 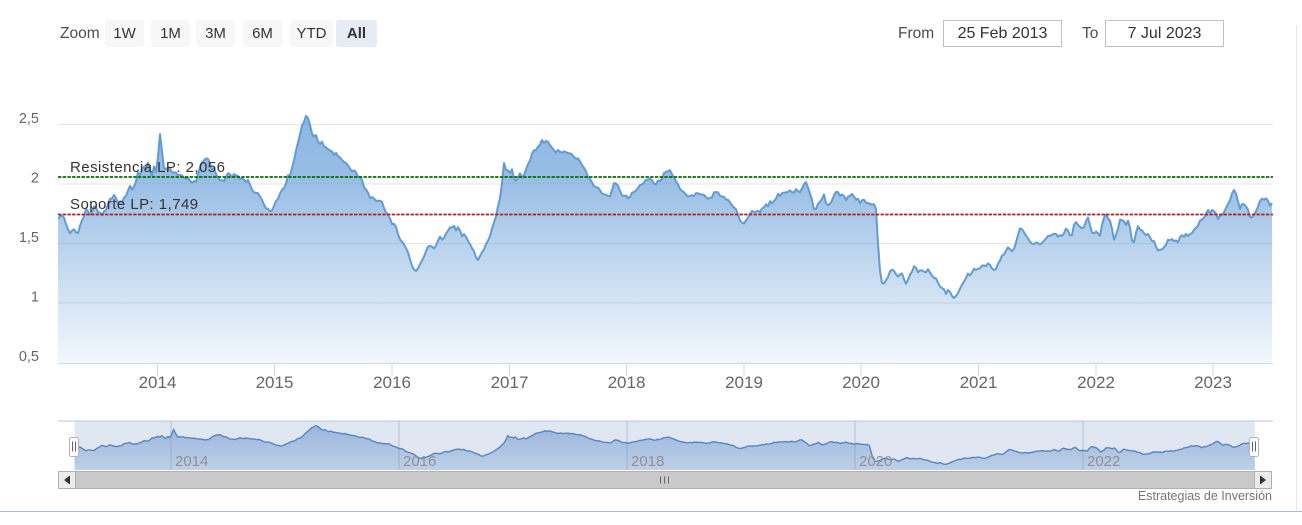 What do you see at coordinates (1205, 496) in the screenshot?
I see `svg-text: Estrategias de Inversión` at bounding box center [1205, 496].